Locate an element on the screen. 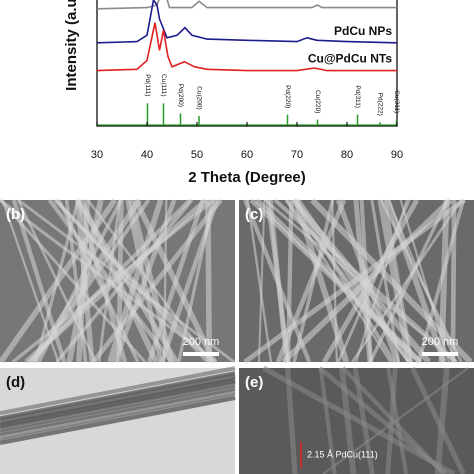 The height and width of the screenshot is (474, 474). panel-label: (c) is located at coordinates (254, 214).